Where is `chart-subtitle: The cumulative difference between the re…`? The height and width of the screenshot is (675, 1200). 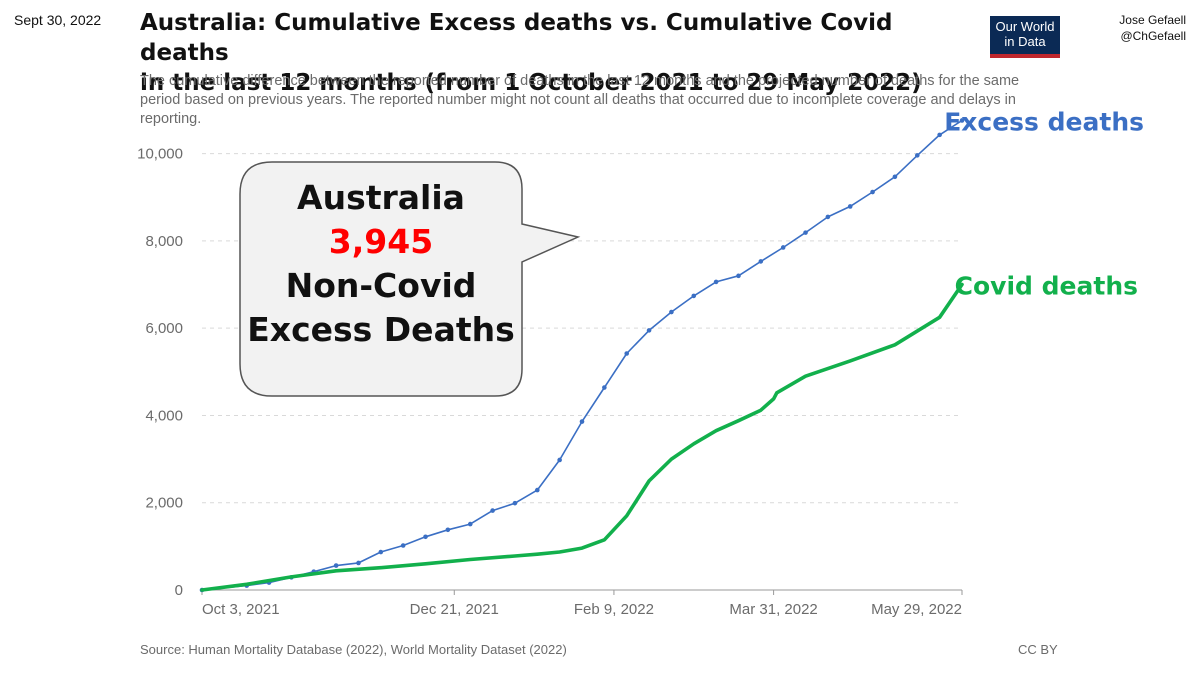 chart-subtitle: The cumulative difference between the re… is located at coordinates (580, 100).